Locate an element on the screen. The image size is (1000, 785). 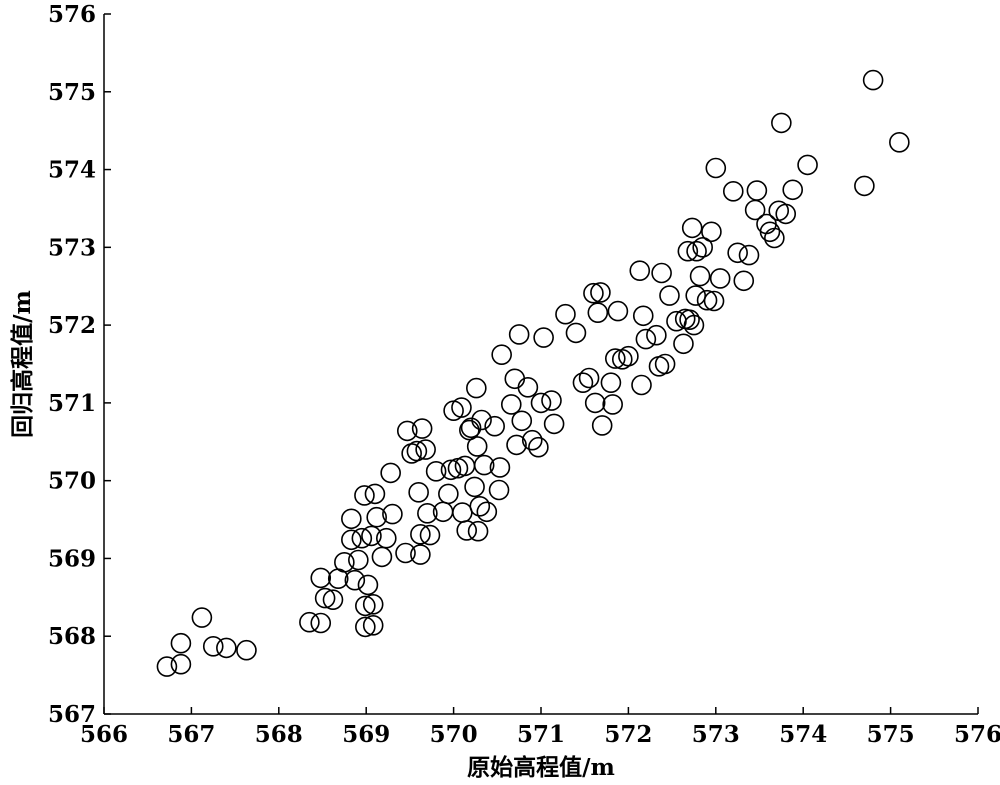
x-tick-label: 573 is located at coordinates (716, 734).